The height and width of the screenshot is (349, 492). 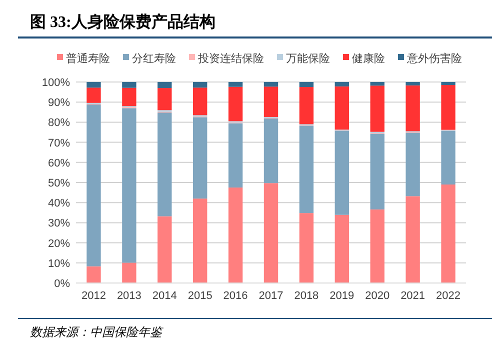 What do you see at coordinates (377, 296) in the screenshot?
I see `x-tick-label: 2020` at bounding box center [377, 296].